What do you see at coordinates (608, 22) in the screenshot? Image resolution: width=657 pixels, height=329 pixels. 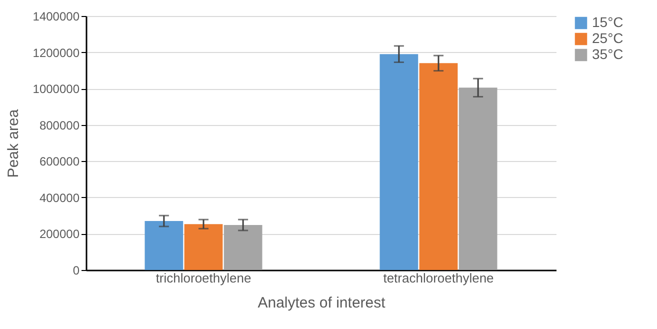 I see `legend-label: 15°C` at bounding box center [608, 22].